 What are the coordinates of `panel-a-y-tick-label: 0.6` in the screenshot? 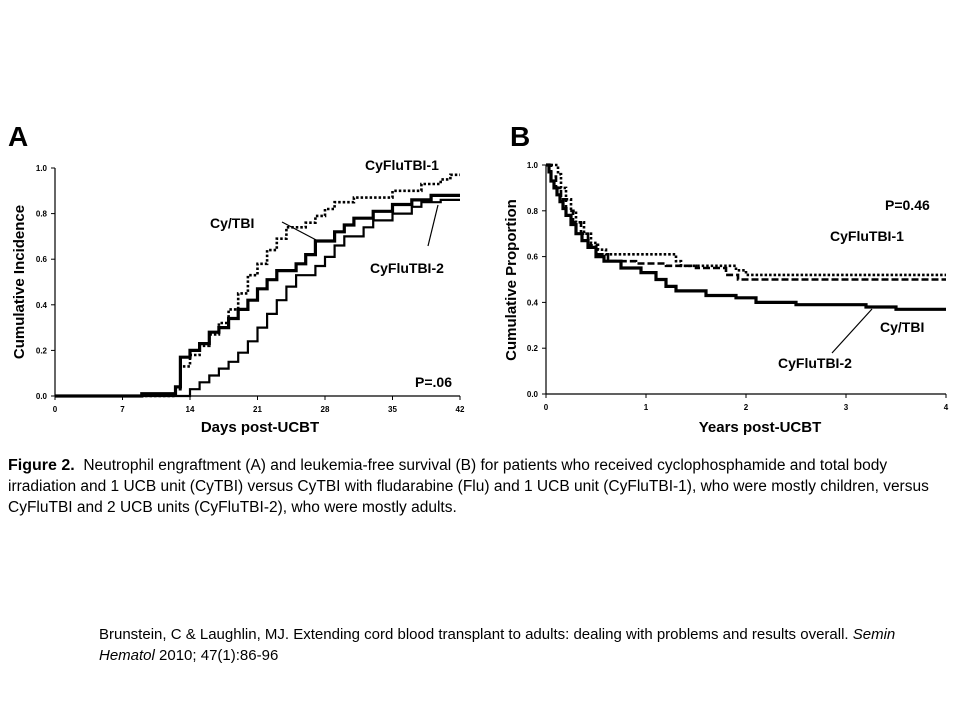 It's located at (42, 259).